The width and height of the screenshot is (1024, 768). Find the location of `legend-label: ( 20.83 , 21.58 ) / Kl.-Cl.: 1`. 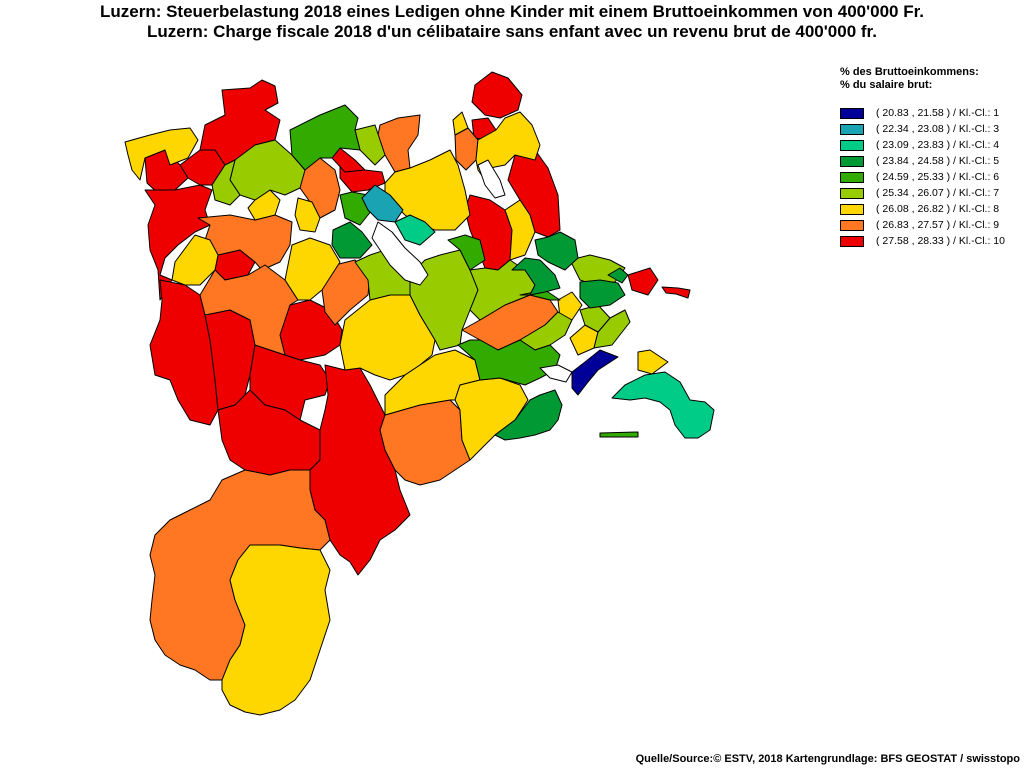

legend-label: ( 20.83 , 21.58 ) / Kl.-Cl.: 1 is located at coordinates (938, 113).